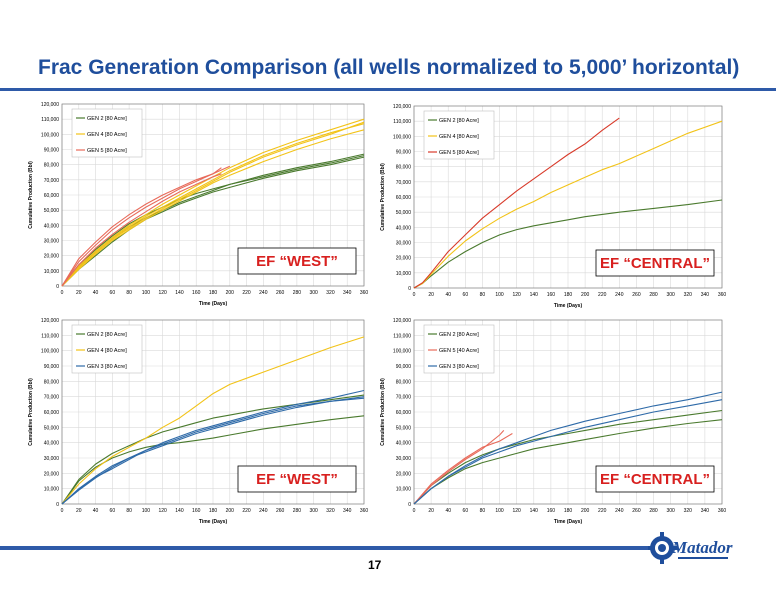 Image resolution: width=776 pixels, height=600 pixels. Describe the element at coordinates (52, 490) in the screenshot. I see `y-tick-label: 10,000` at that location.